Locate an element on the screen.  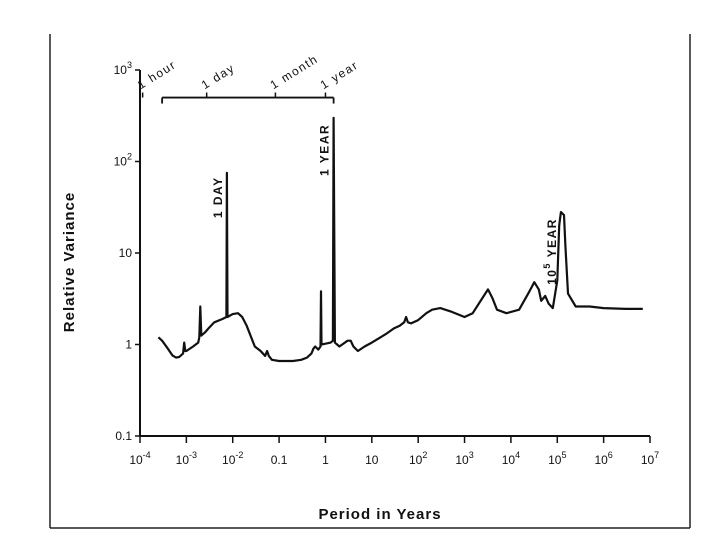
peak-annotation-label: 1 DAY is located at coordinates (218, 197).